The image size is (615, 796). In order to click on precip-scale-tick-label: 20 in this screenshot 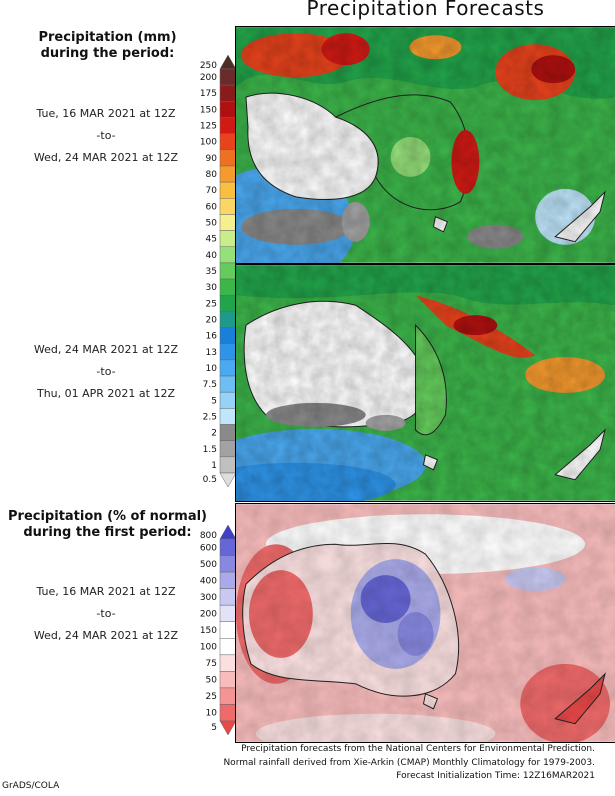, I will do `click(212, 320)`.